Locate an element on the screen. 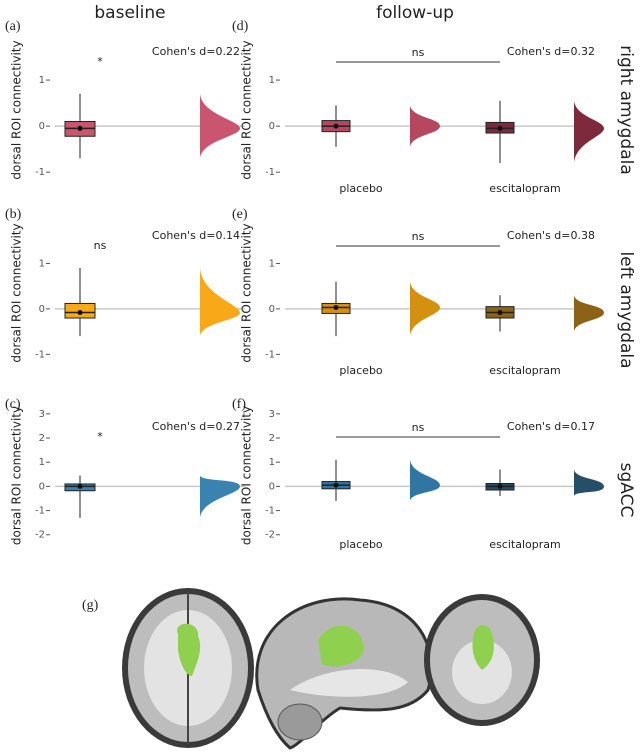 The height and width of the screenshot is (754, 641). panel-label: (g) is located at coordinates (90, 605).